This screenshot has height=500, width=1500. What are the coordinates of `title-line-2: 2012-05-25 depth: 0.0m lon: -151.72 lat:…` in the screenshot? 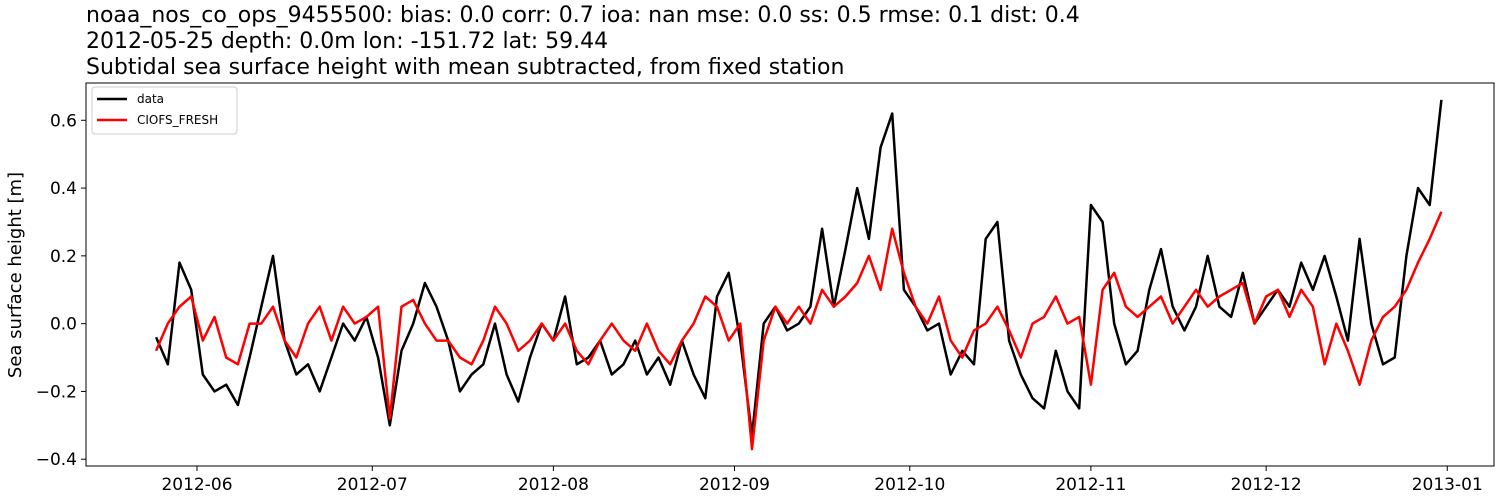 It's located at (347, 41).